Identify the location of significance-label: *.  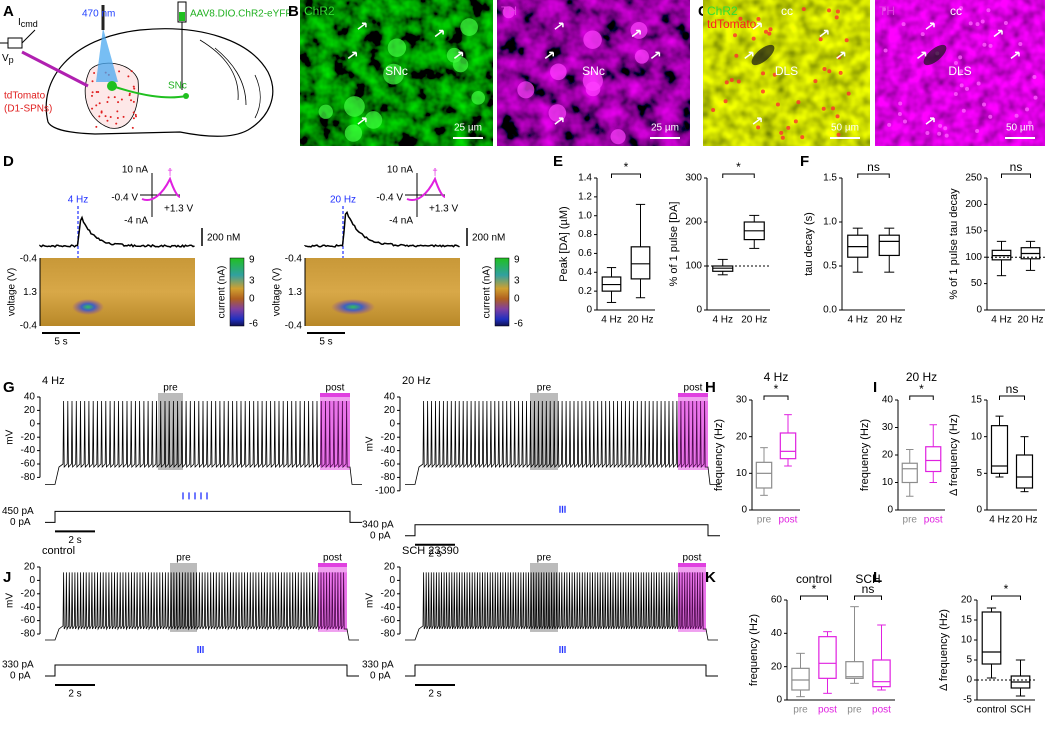
(1006, 589).